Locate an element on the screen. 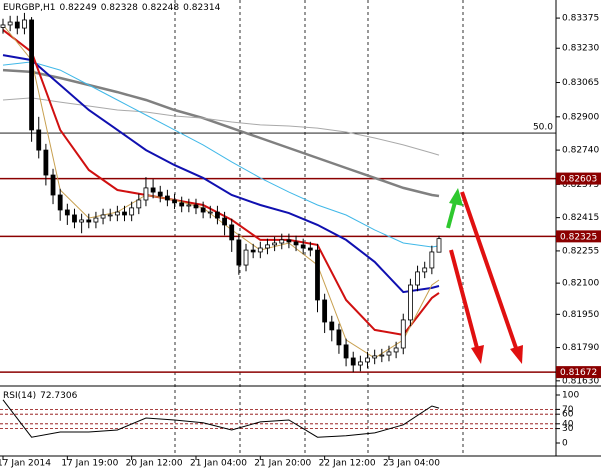 The height and width of the screenshot is (468, 601). x-tick-label: 17 Jan 19:00 is located at coordinates (89, 463).